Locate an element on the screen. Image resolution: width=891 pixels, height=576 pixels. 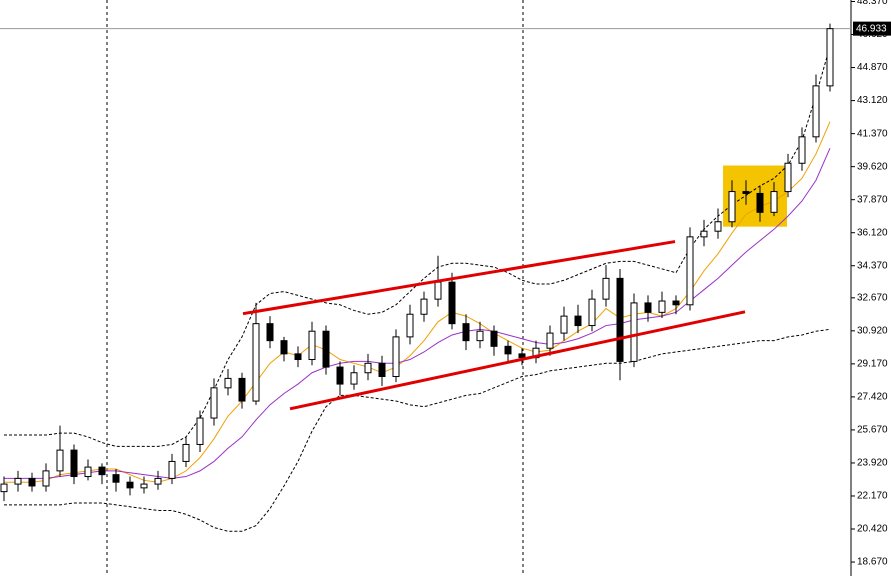
y-tick-label: 39.620 is located at coordinates (872, 166).